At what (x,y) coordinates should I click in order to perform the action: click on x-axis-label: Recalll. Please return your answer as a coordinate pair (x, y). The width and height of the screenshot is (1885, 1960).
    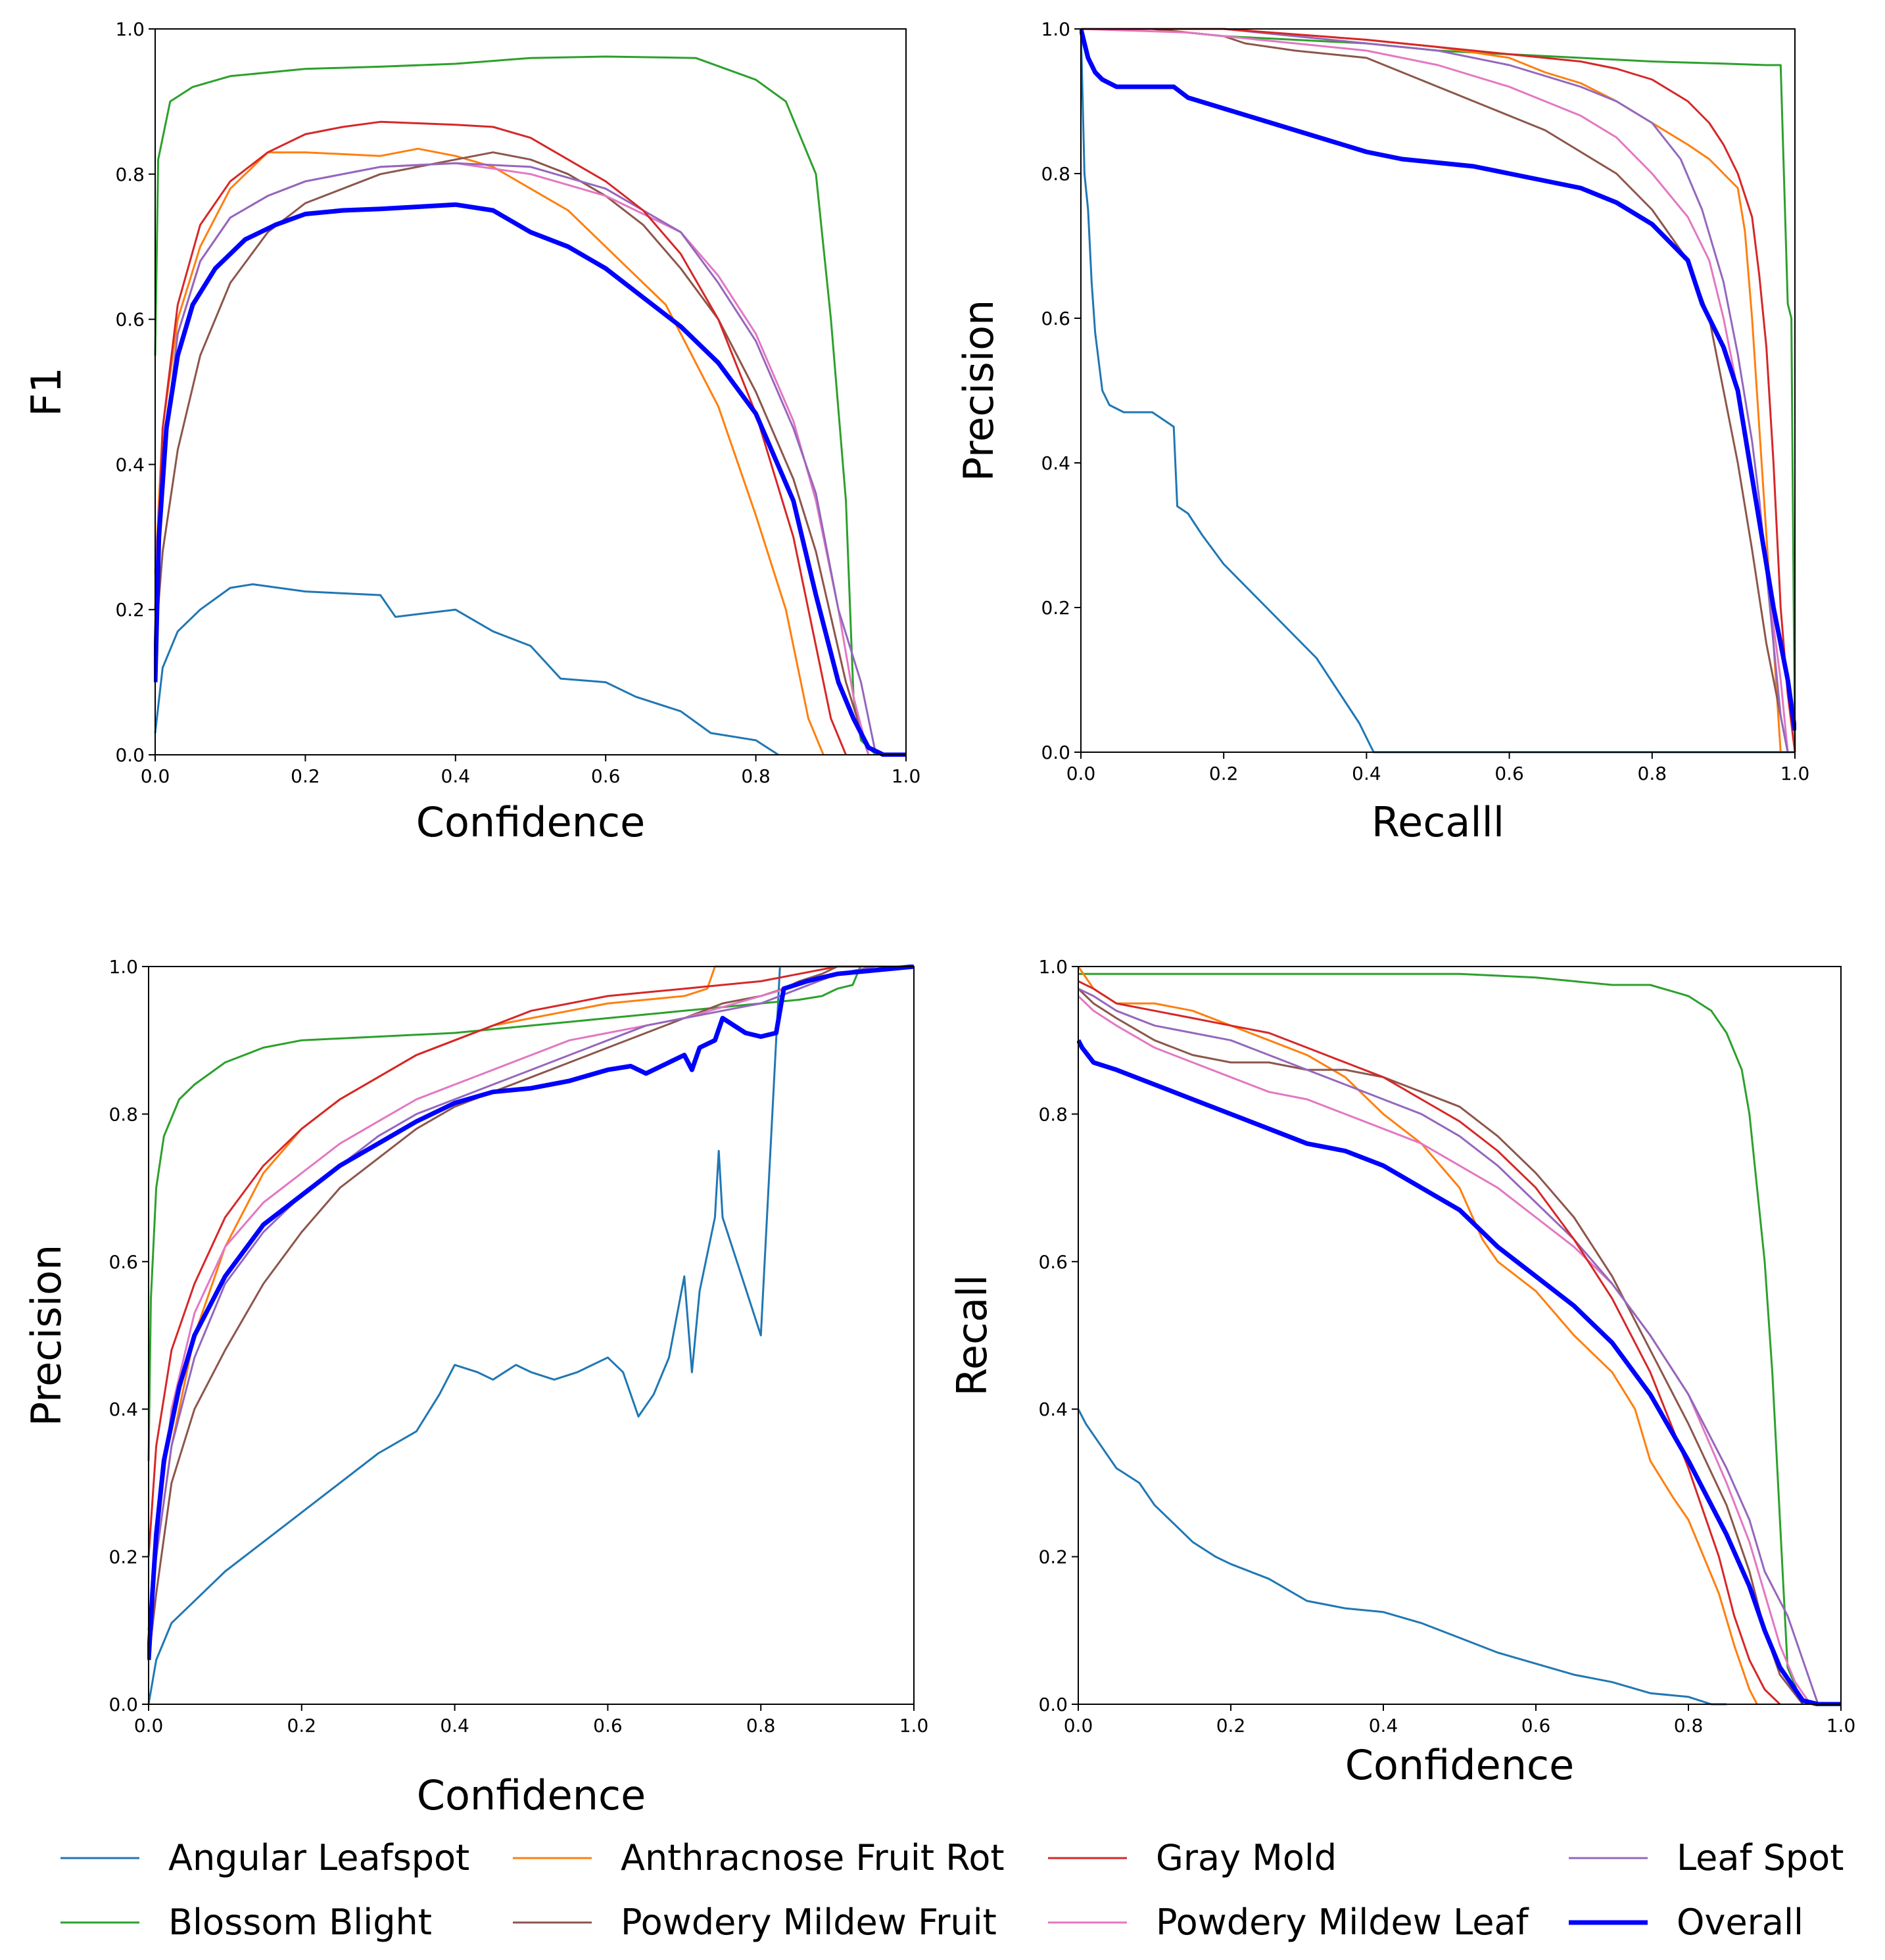
    Looking at the image, I should click on (1438, 822).